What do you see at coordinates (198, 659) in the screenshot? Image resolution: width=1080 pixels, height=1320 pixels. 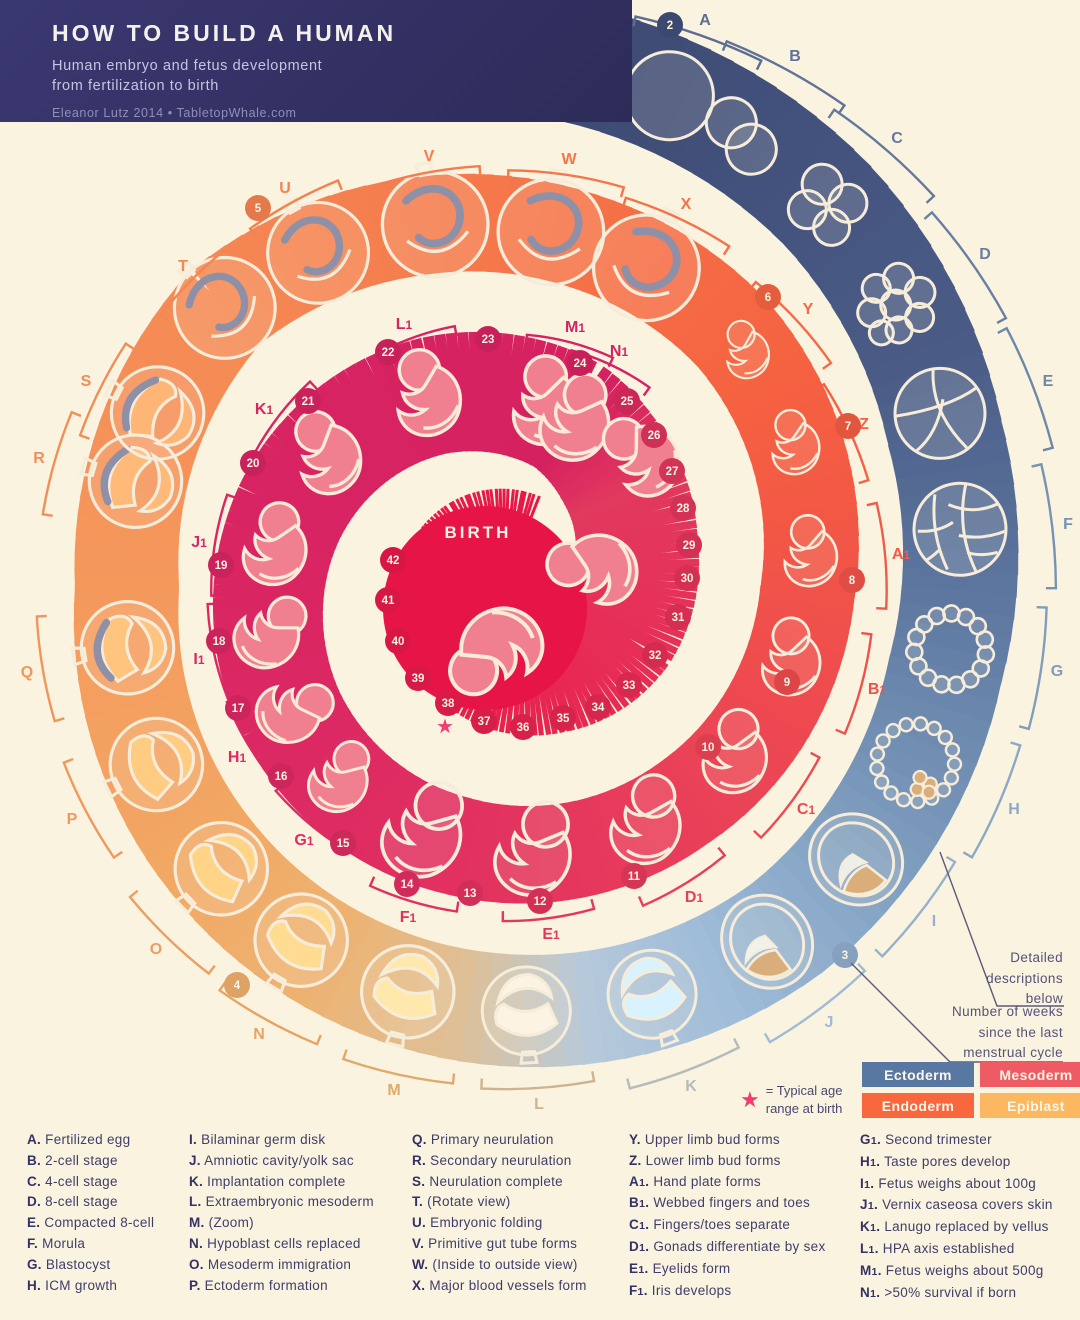 I see `stage-letter: I1` at bounding box center [198, 659].